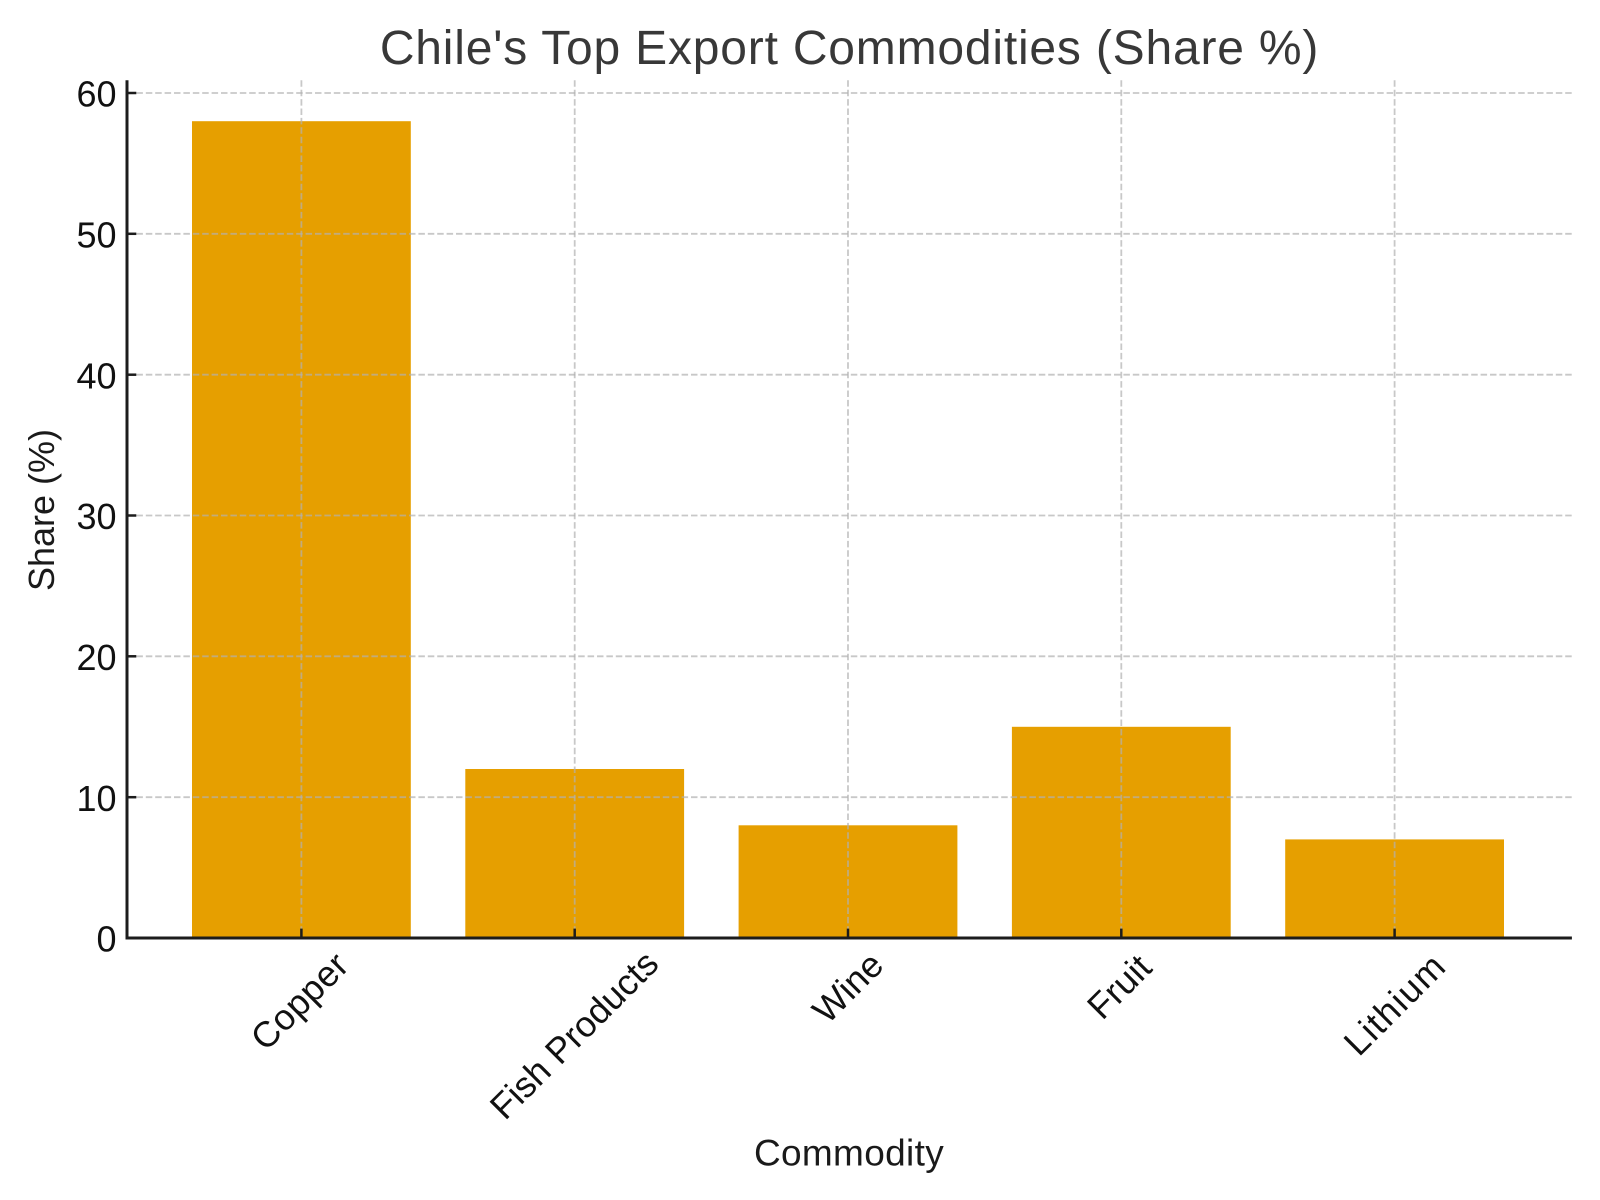 The image size is (1600, 1200). Describe the element at coordinates (96, 798) in the screenshot. I see `svg-text: 10` at that location.